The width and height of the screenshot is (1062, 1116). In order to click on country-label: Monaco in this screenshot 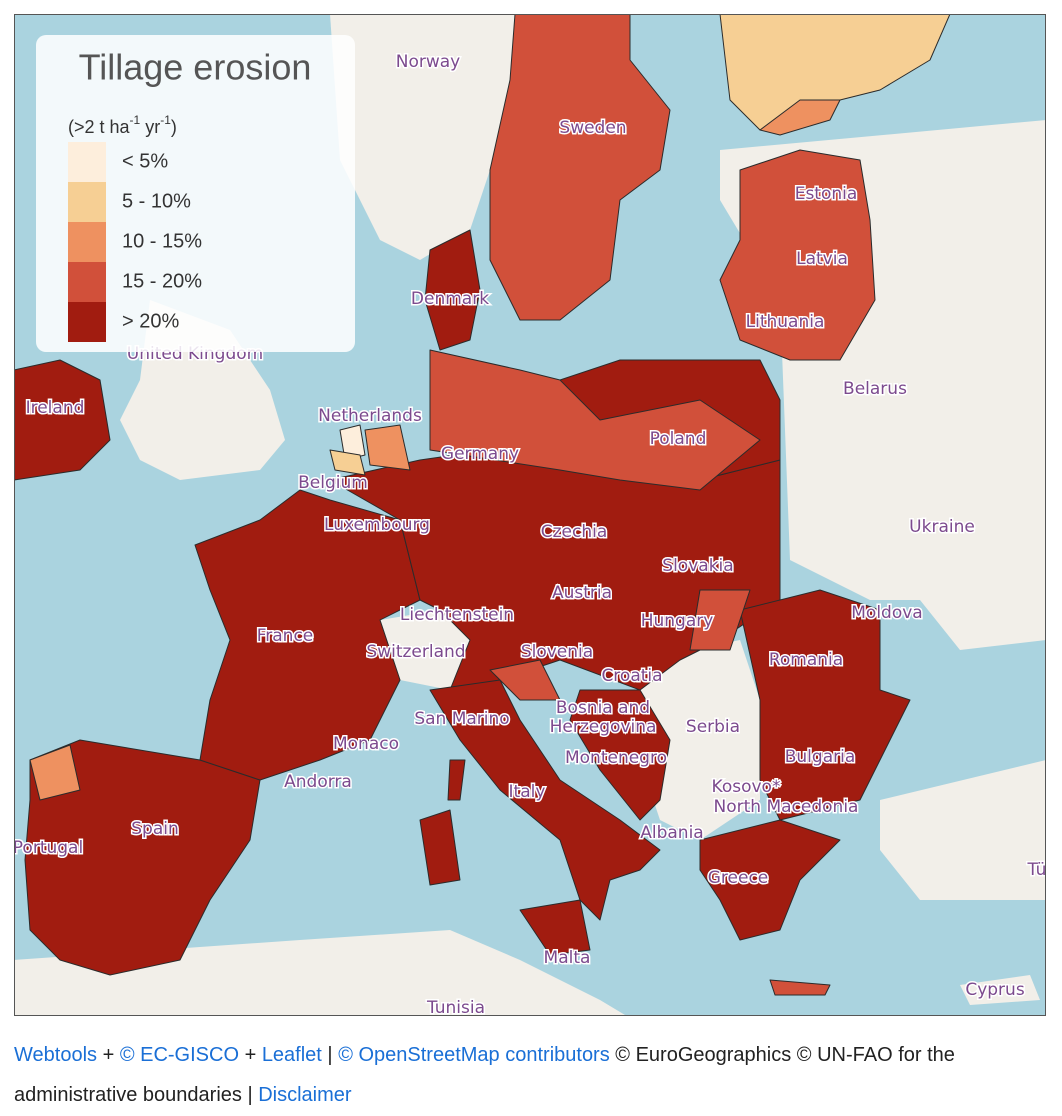, I will do `click(366, 744)`.